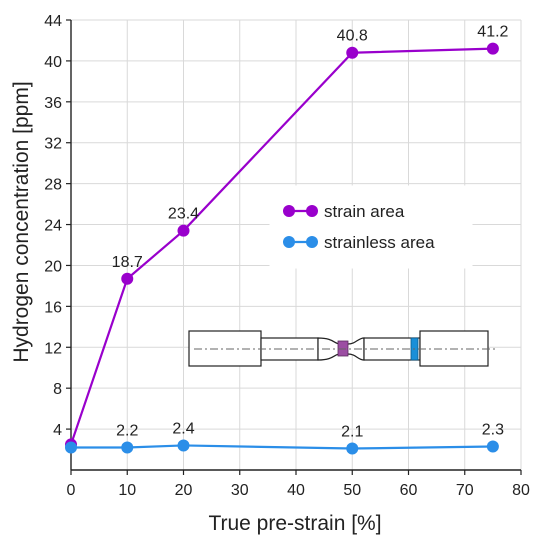 Image resolution: width=549 pixels, height=550 pixels. Describe the element at coordinates (409, 490) in the screenshot. I see `x-tick-label: 60` at that location.